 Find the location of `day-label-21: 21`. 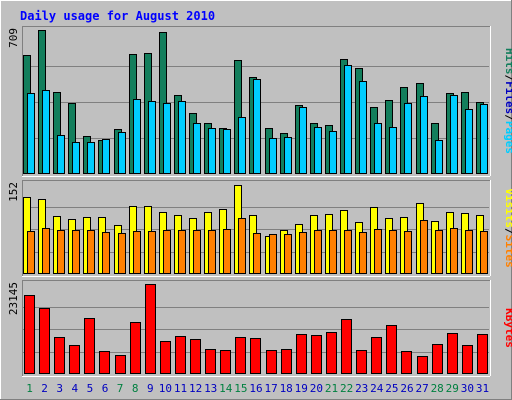

day-label-21: 21 is located at coordinates (331, 388).